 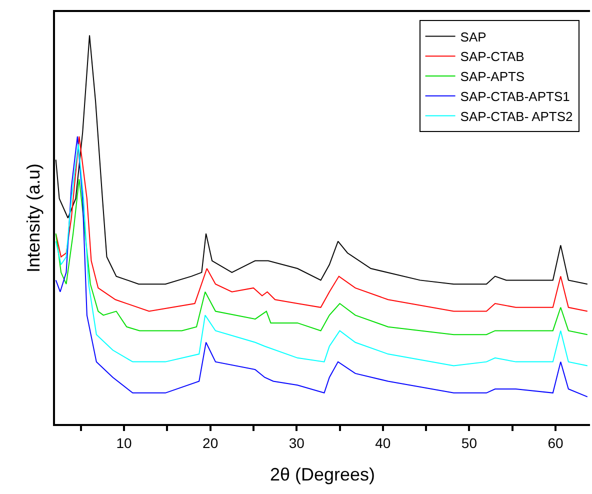 What do you see at coordinates (473, 36) in the screenshot?
I see `legend-label: SAP` at bounding box center [473, 36].